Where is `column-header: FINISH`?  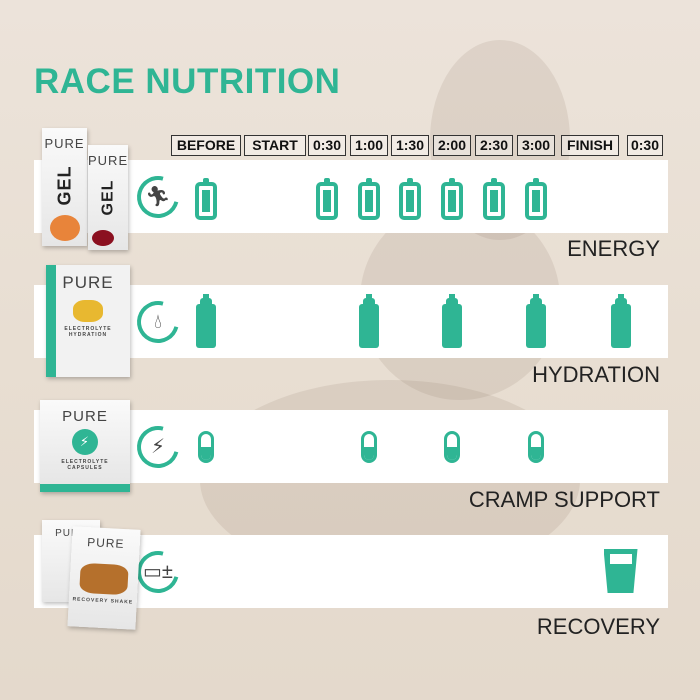
column-header: FINISH is located at coordinates (590, 145).